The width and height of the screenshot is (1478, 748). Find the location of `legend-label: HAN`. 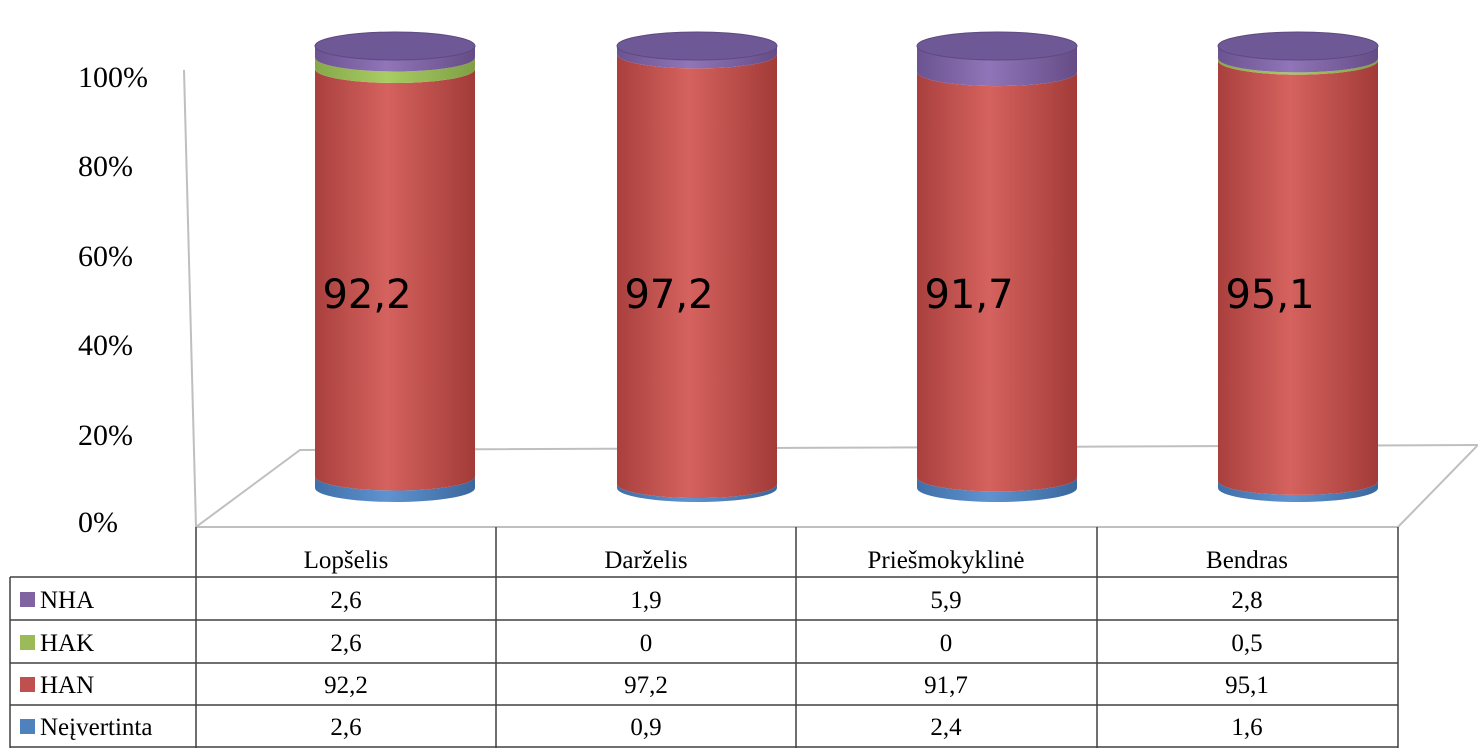

legend-label: HAN is located at coordinates (67, 685).